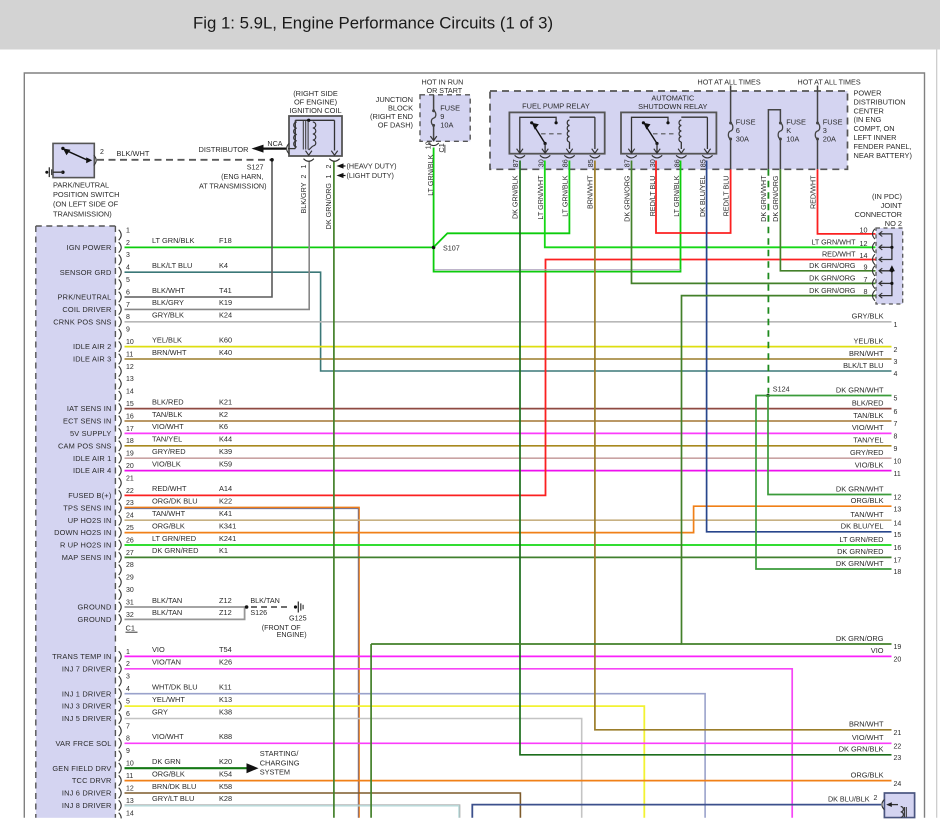 This screenshot has width=940, height=827. Describe the element at coordinates (898, 733) in the screenshot. I see `svg-text: 21` at that location.